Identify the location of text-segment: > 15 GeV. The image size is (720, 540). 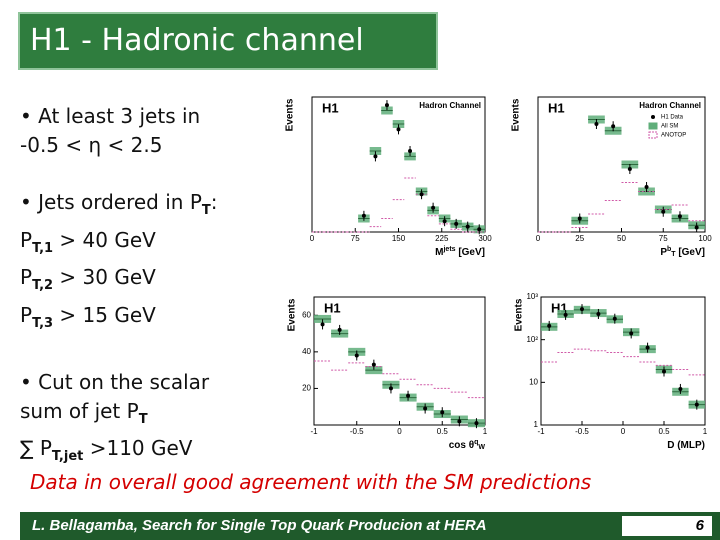
(104, 314).